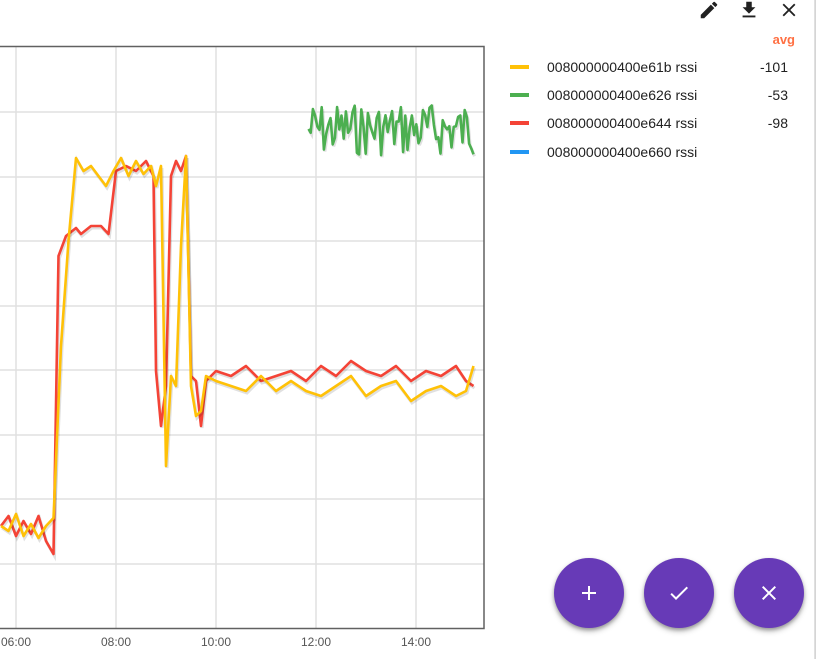 This screenshot has height=659, width=821. Describe the element at coordinates (777, 123) in the screenshot. I see `legend-item-avg: -98` at that location.